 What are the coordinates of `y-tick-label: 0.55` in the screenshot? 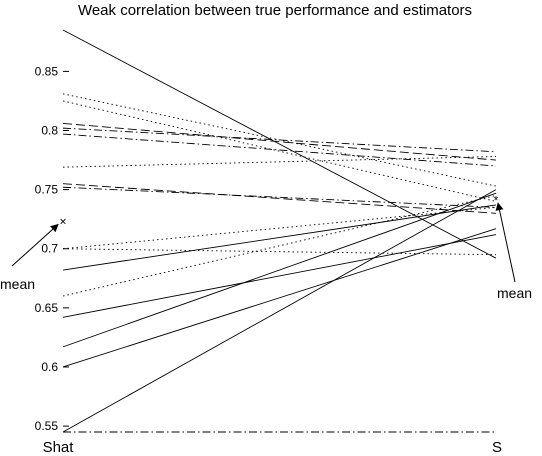 It's located at (47, 426).